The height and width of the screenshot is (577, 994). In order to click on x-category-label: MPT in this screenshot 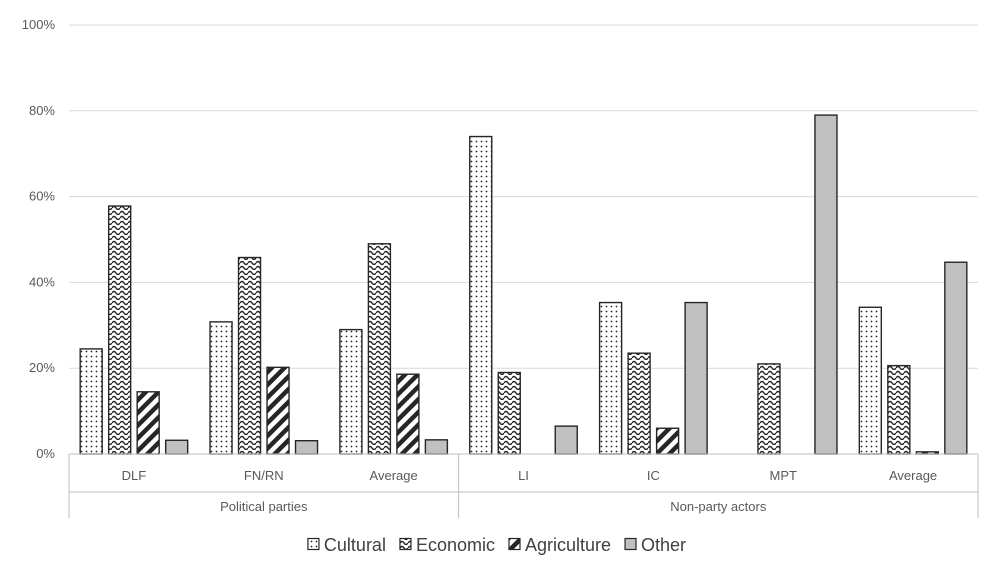, I will do `click(783, 475)`.